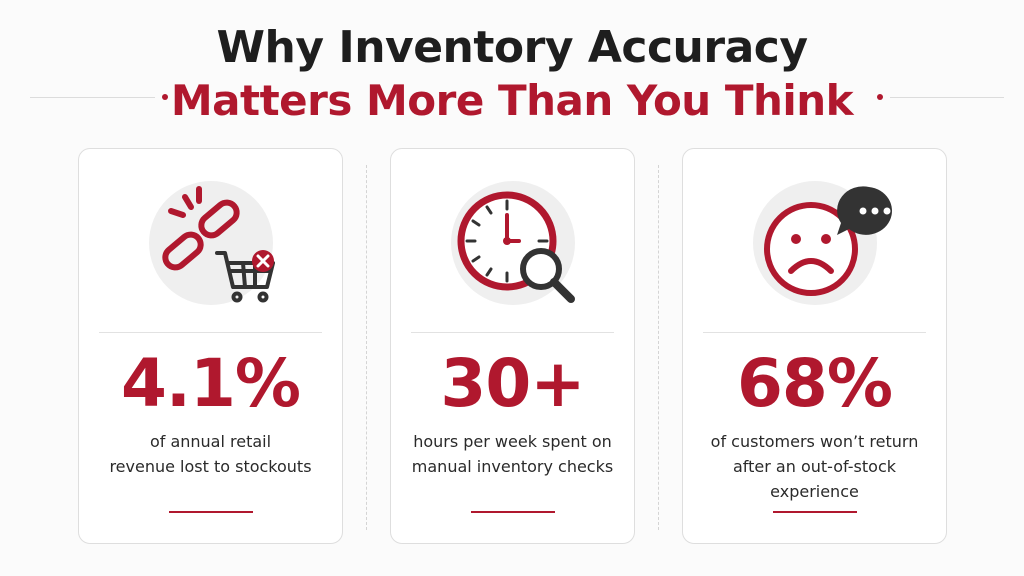 This screenshot has width=1024, height=576. Describe the element at coordinates (512, 47) in the screenshot. I see `title: Why Inventory Accuracy` at that location.